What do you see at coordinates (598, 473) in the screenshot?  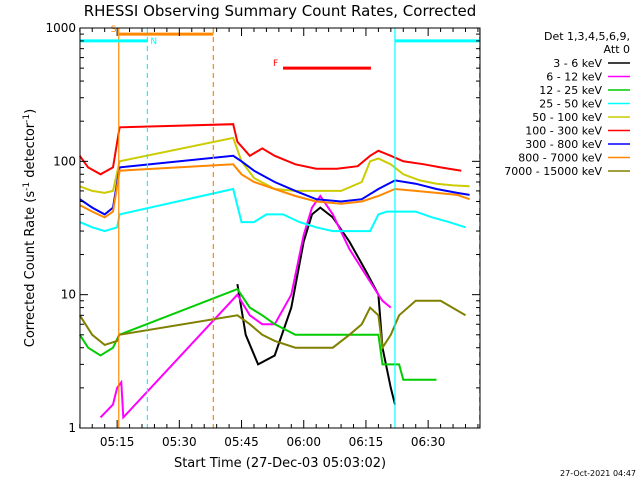 I see `timestamp: 27-Oct-2021 04:47` at bounding box center [598, 473].